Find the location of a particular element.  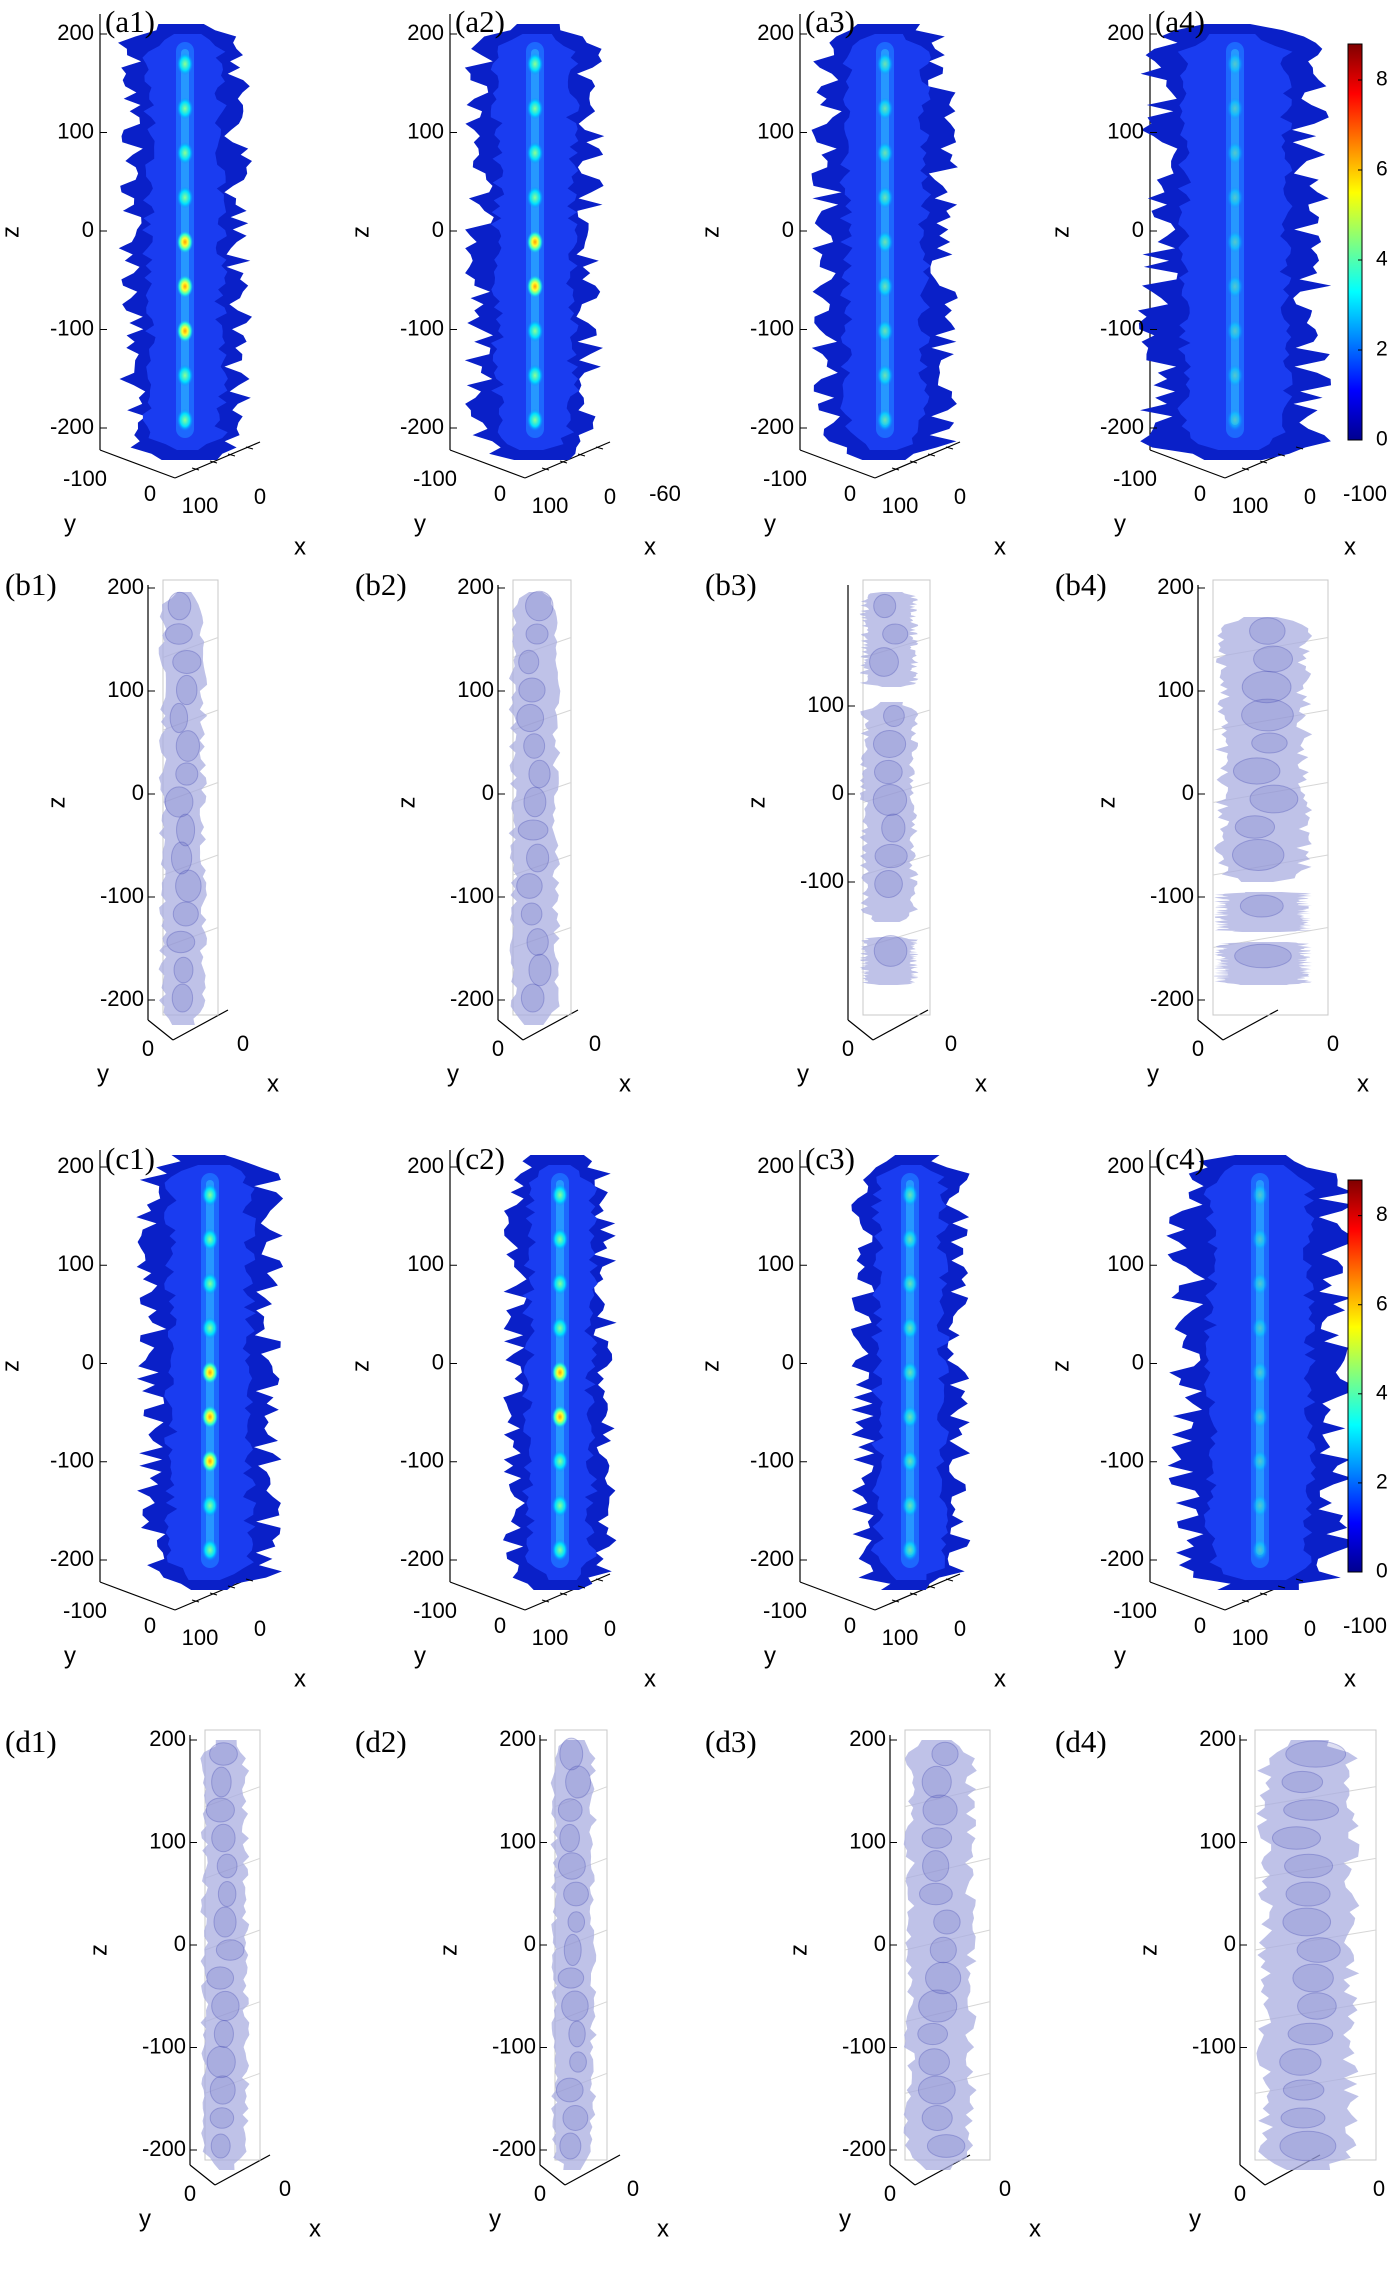

x-tick-label: -100 is located at coordinates (1365, 1625).